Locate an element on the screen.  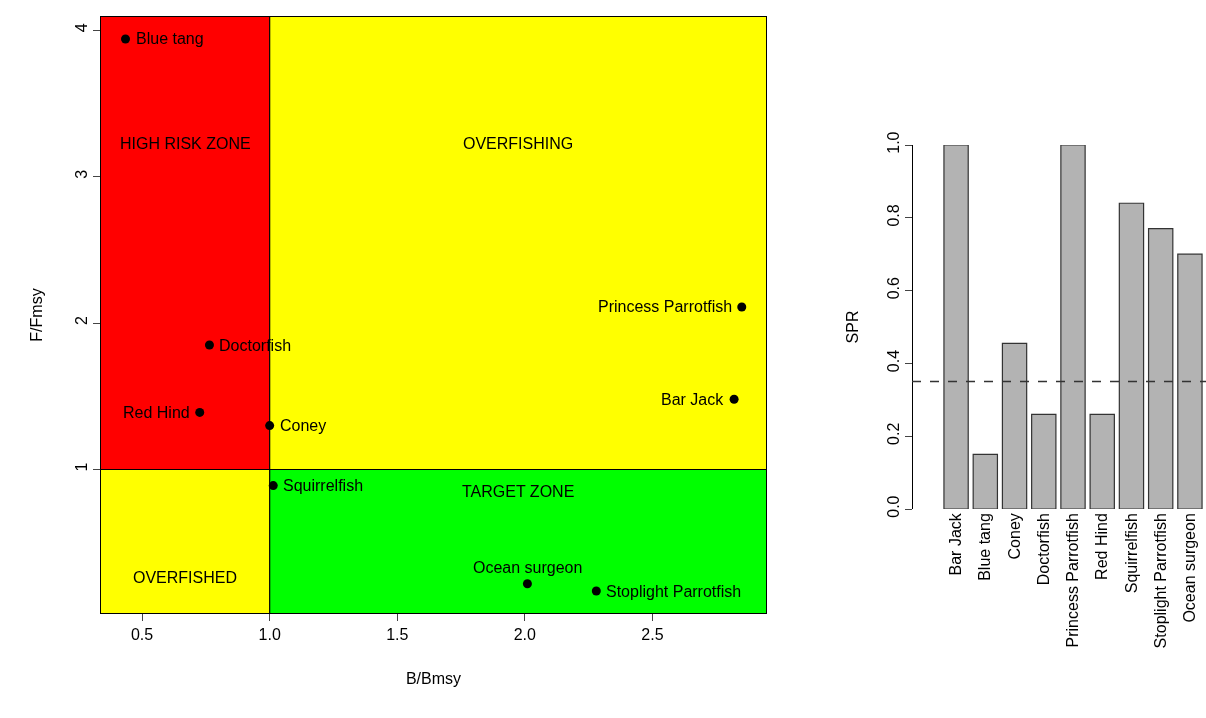
x-tick-label: Princess Parrotfish is located at coordinates (1073, 580).